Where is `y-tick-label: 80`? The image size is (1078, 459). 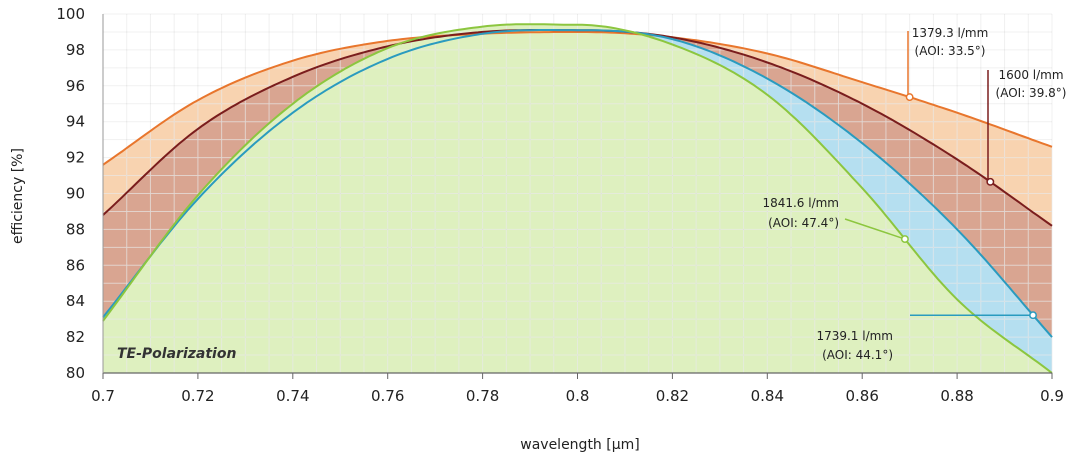 y-tick-label: 80 is located at coordinates (75, 373).